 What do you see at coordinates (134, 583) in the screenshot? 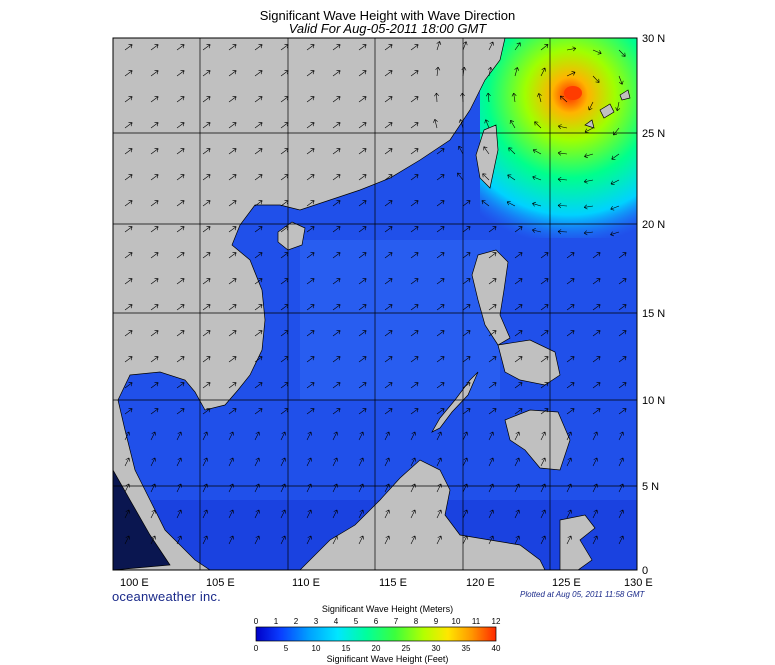
I see `lon-label-100e: 100 E` at bounding box center [134, 583].